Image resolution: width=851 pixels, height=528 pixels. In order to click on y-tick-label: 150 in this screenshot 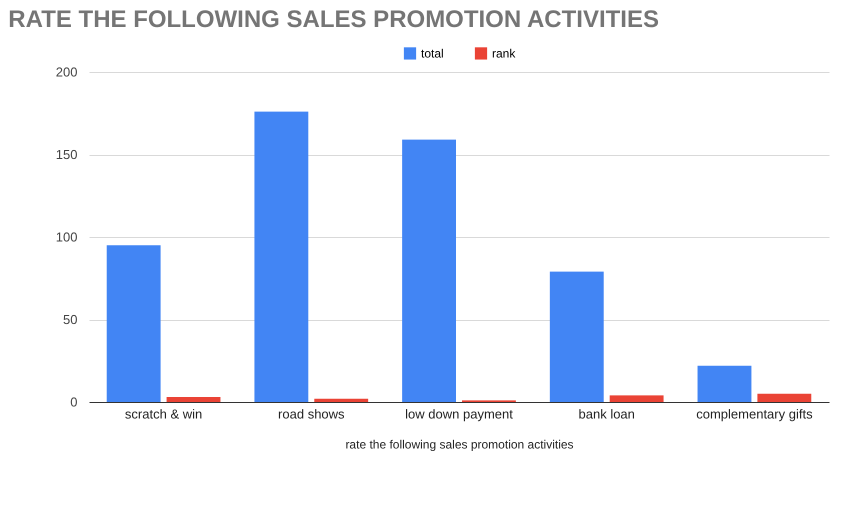, I will do `click(67, 154)`.